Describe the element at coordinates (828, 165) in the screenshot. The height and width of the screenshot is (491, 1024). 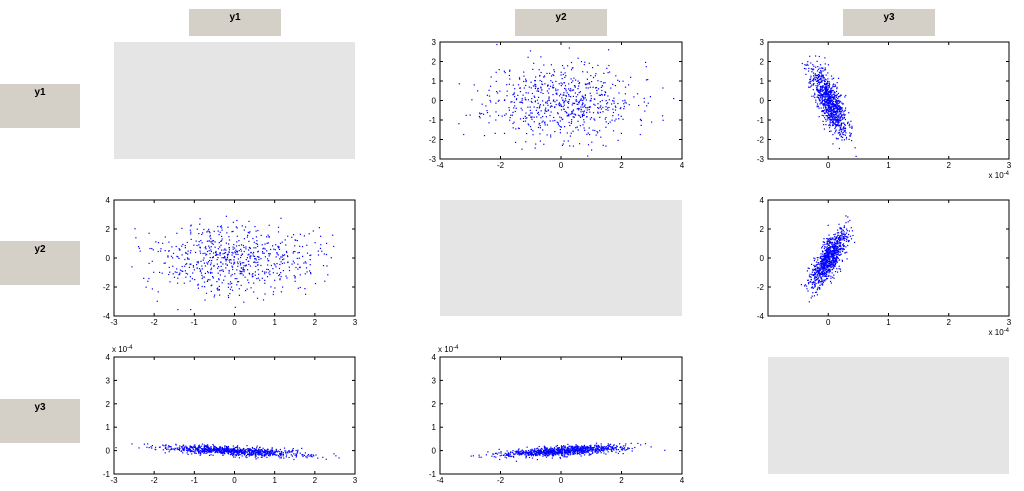
I see `x-tick-label: 0` at that location.